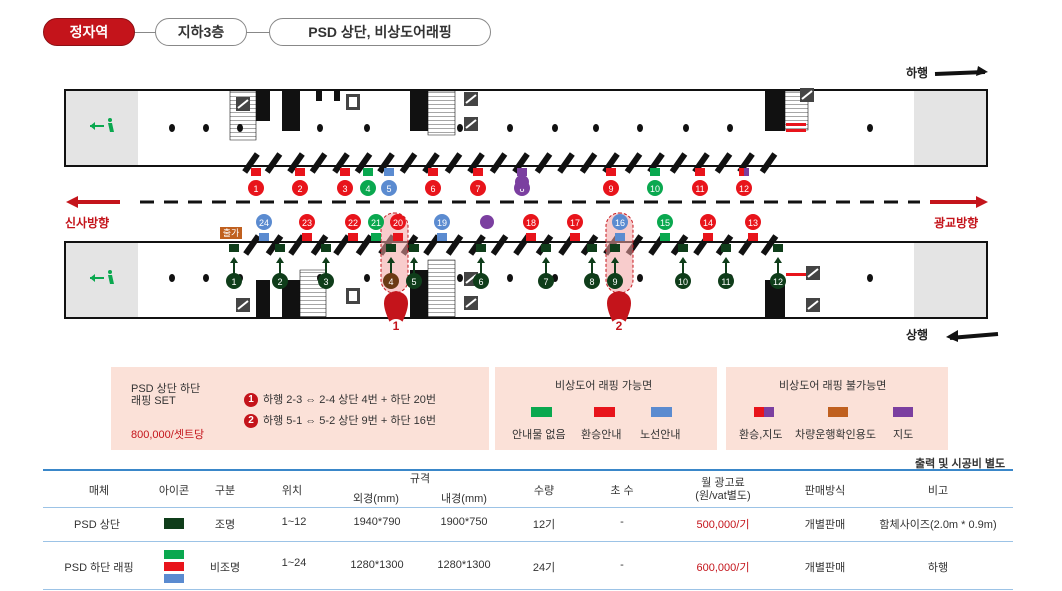 This screenshot has height=591, width=1062. What do you see at coordinates (251, 421) in the screenshot?
I see `set-row-2-num: 2` at bounding box center [251, 421].